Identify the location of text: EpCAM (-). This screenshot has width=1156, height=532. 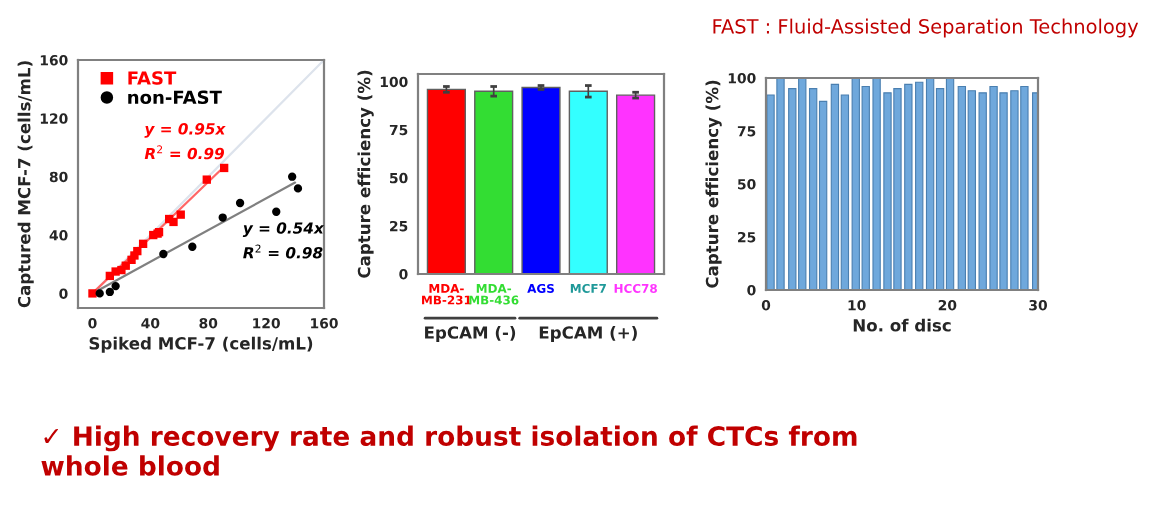
(470, 334).